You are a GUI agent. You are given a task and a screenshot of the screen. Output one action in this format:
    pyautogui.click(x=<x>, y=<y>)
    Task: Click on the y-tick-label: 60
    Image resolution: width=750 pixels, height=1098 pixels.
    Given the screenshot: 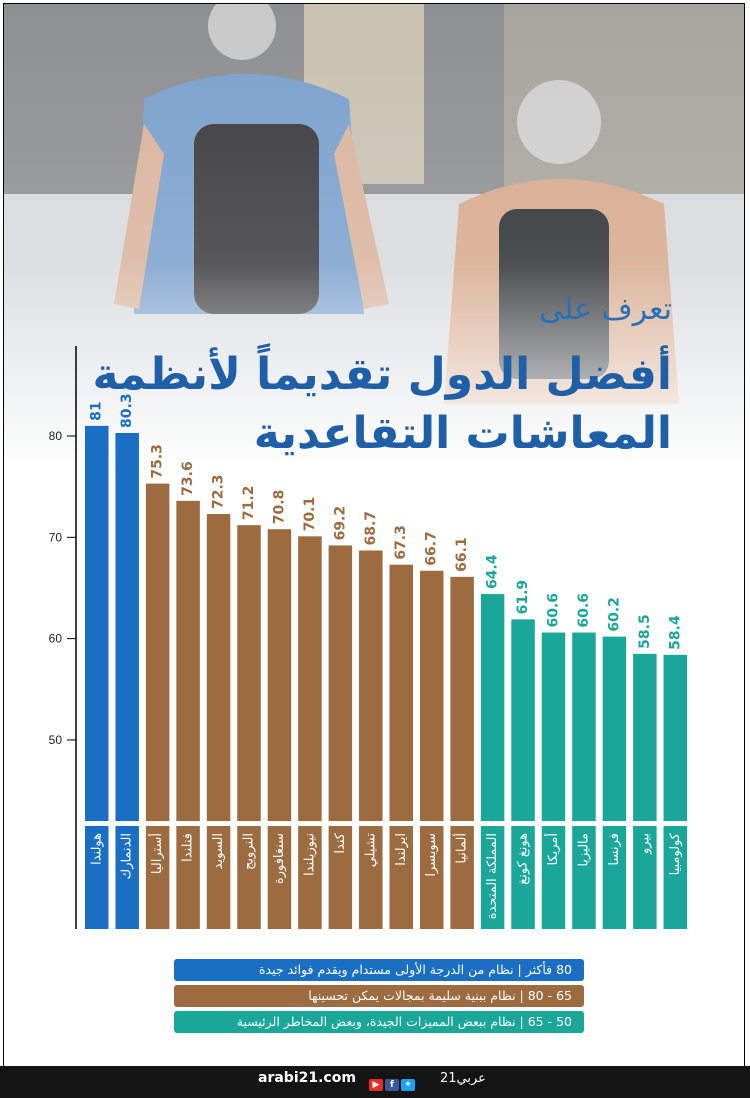 What is the action you would take?
    pyautogui.click(x=56, y=639)
    